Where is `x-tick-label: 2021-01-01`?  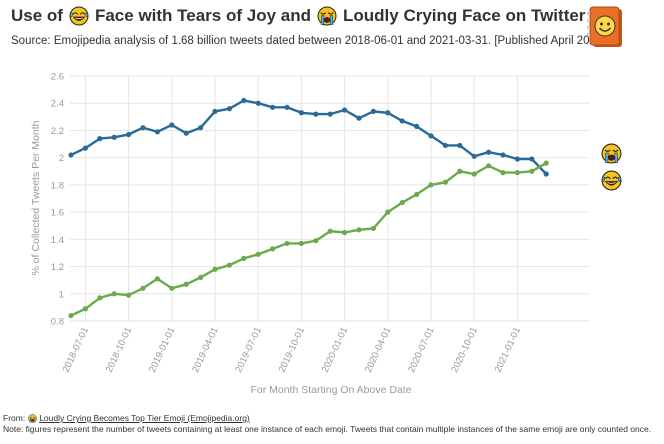
x-tick-label: 2021-01-01 is located at coordinates (508, 350).